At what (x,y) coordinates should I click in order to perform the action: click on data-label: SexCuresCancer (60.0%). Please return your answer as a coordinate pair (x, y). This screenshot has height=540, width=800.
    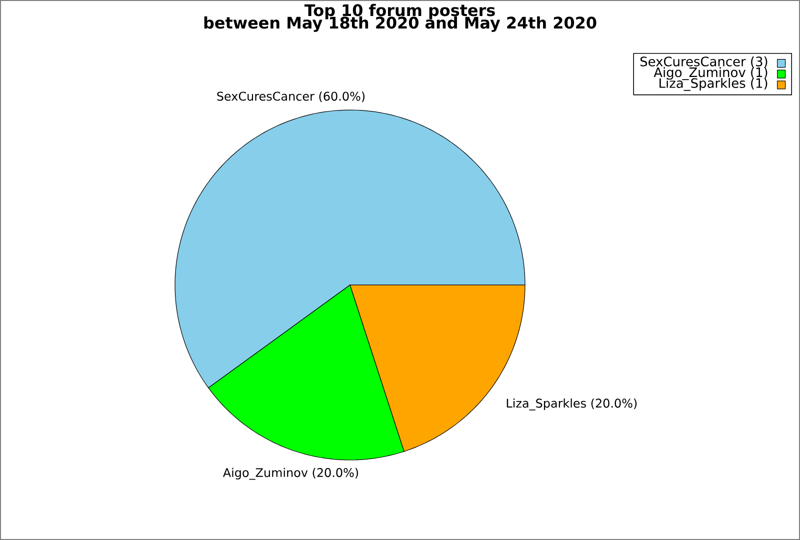
    Looking at the image, I should click on (291, 97).